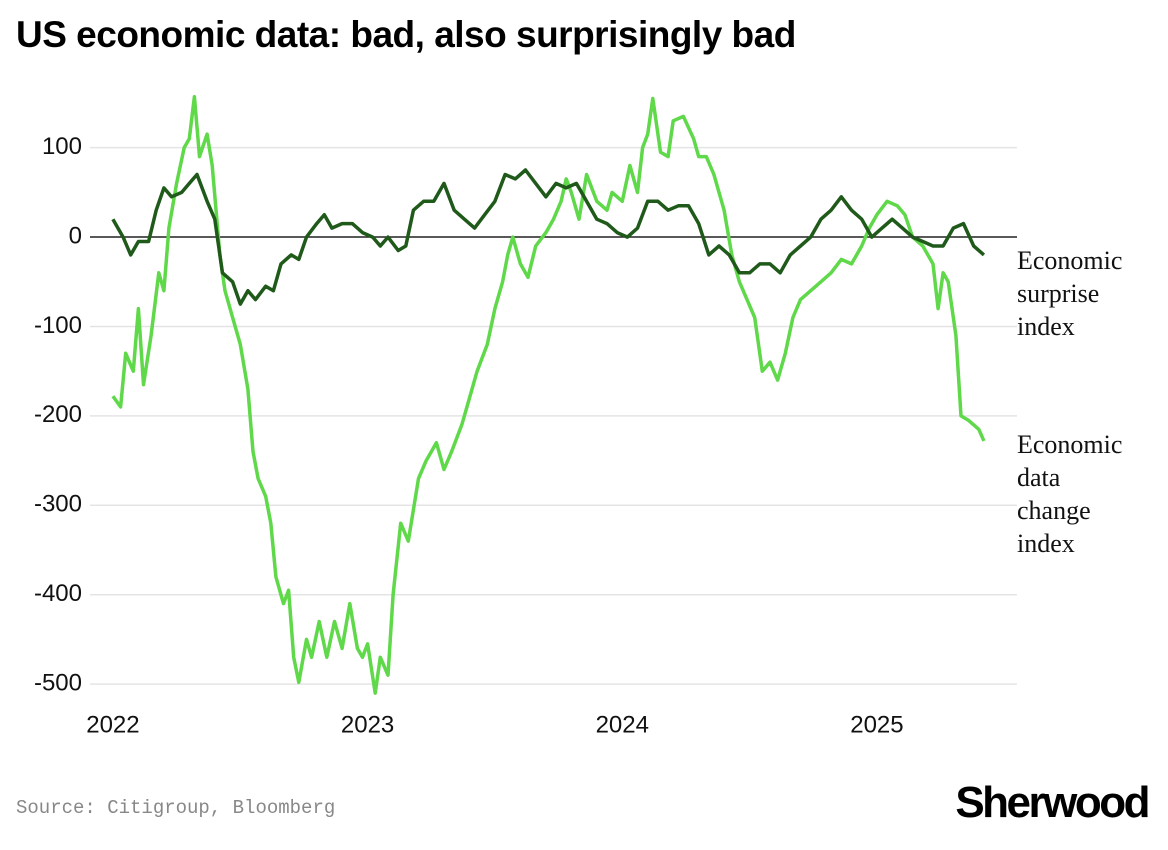  What do you see at coordinates (58, 414) in the screenshot?
I see `y-tick-label: -200` at bounding box center [58, 414].